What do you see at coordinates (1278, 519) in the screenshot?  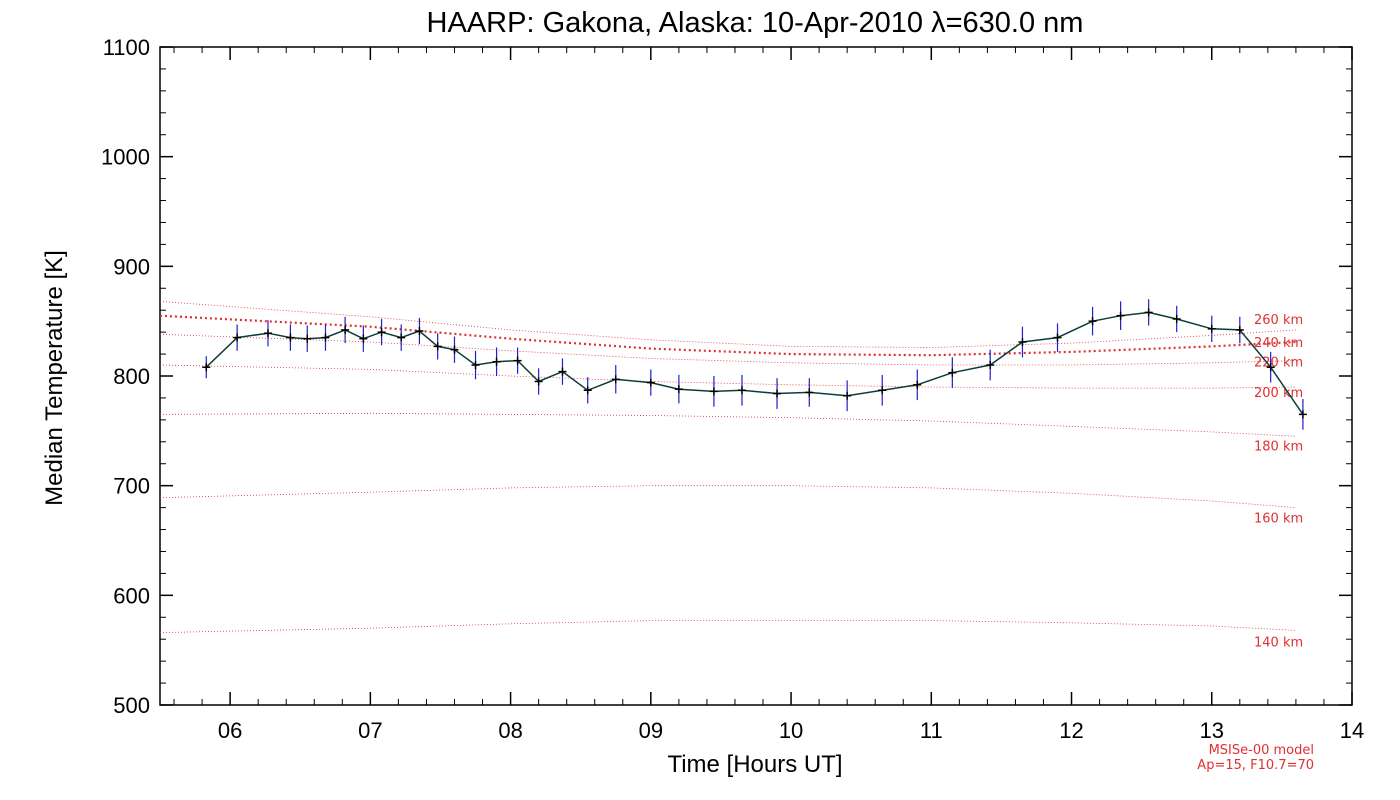 I see `model-curve-label: 160 km` at bounding box center [1278, 519].